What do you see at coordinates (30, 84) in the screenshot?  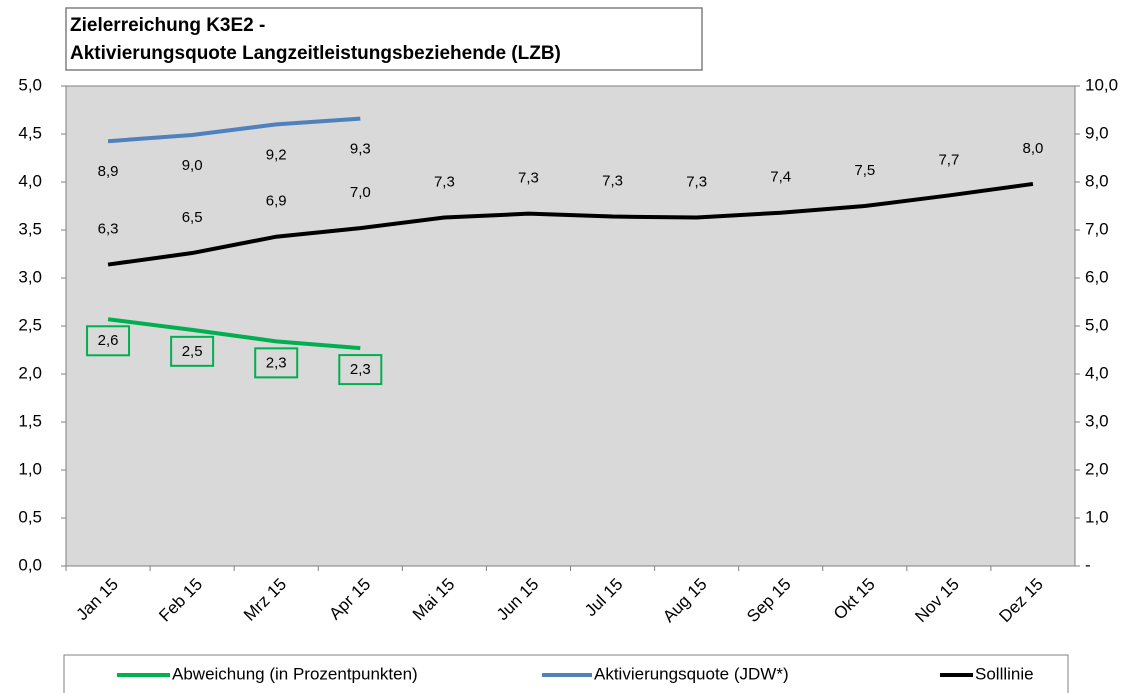 I see `y-tick-label: 5,0` at bounding box center [30, 84].